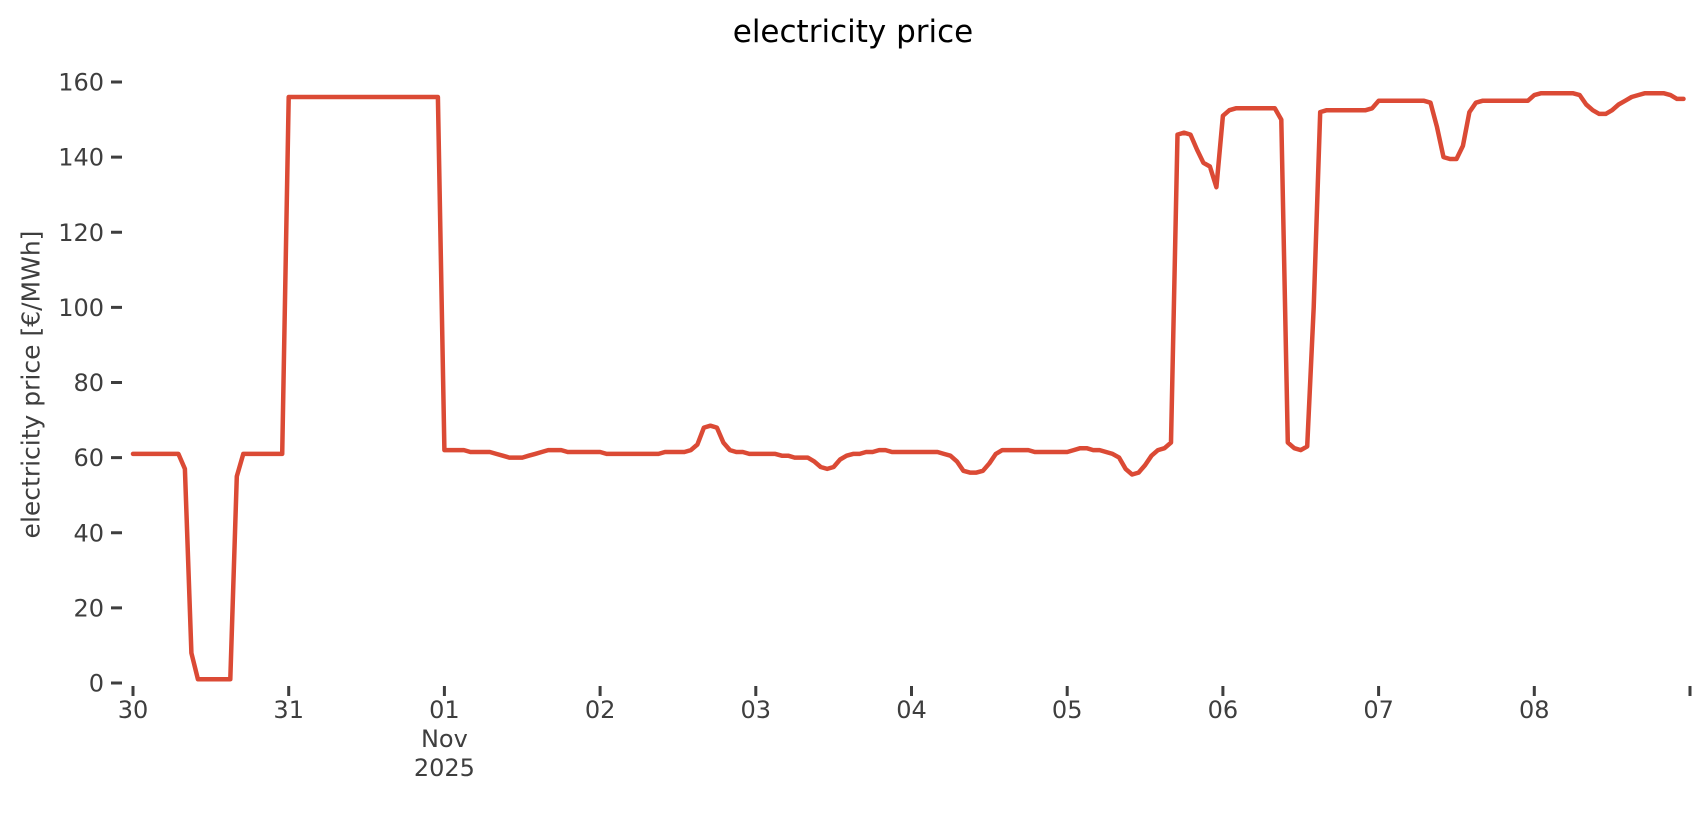 Image resolution: width=1706 pixels, height=815 pixels. Describe the element at coordinates (81, 158) in the screenshot. I see `y-tick-label: 140` at that location.